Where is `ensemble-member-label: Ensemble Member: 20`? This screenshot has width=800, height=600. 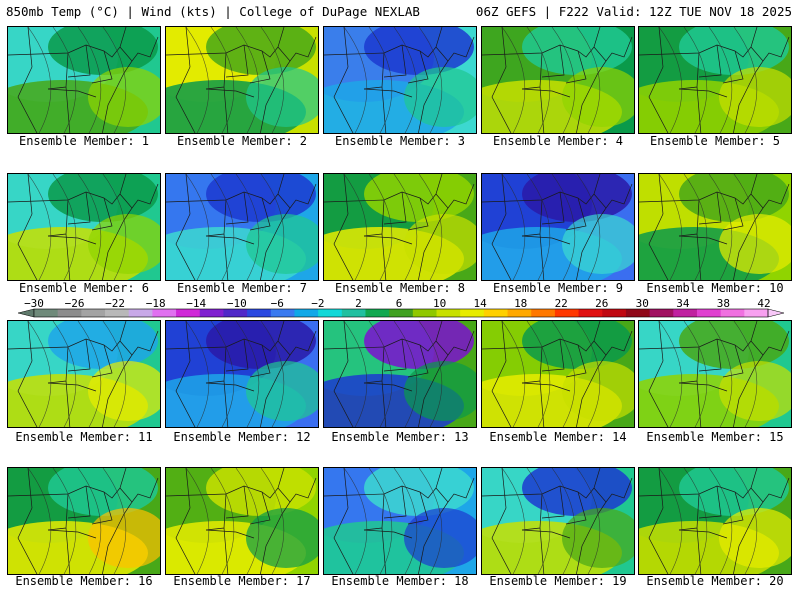
ensemble-member-label: Ensemble Member: 20 is located at coordinates (715, 581).